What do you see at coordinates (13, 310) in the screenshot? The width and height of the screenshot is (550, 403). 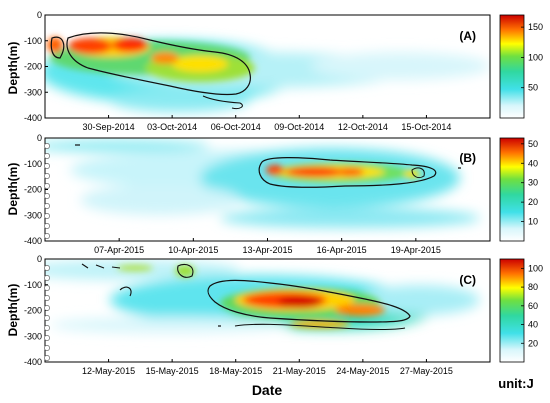 I see `panel-c-ylabel: Depth(m)` at bounding box center [13, 310].